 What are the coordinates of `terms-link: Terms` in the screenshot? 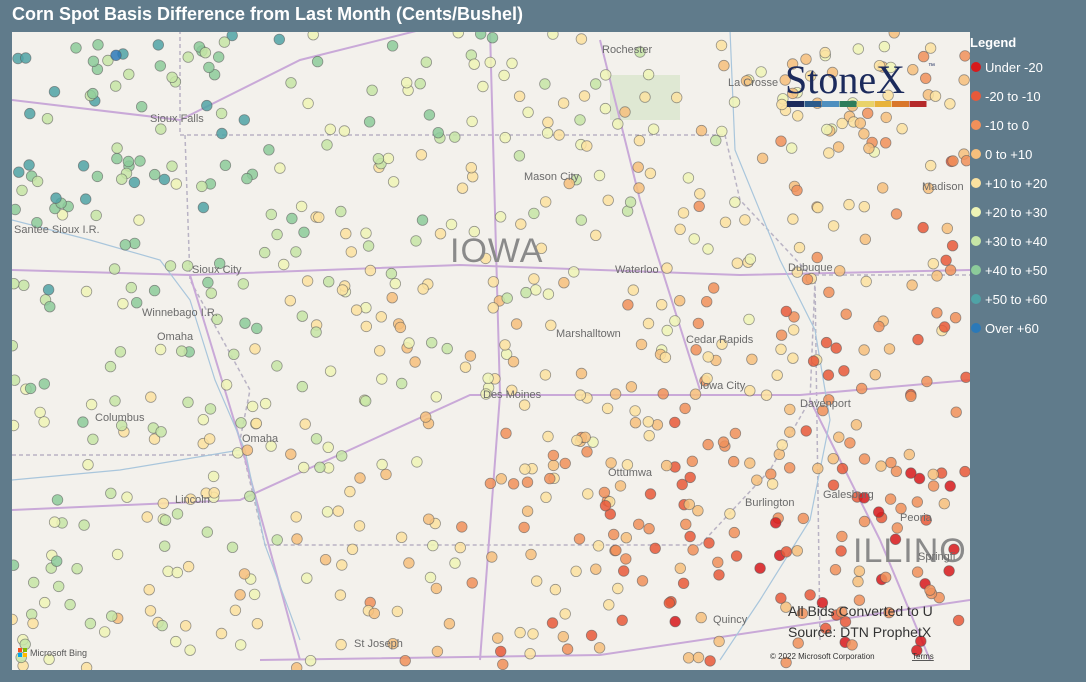 It's located at (923, 656).